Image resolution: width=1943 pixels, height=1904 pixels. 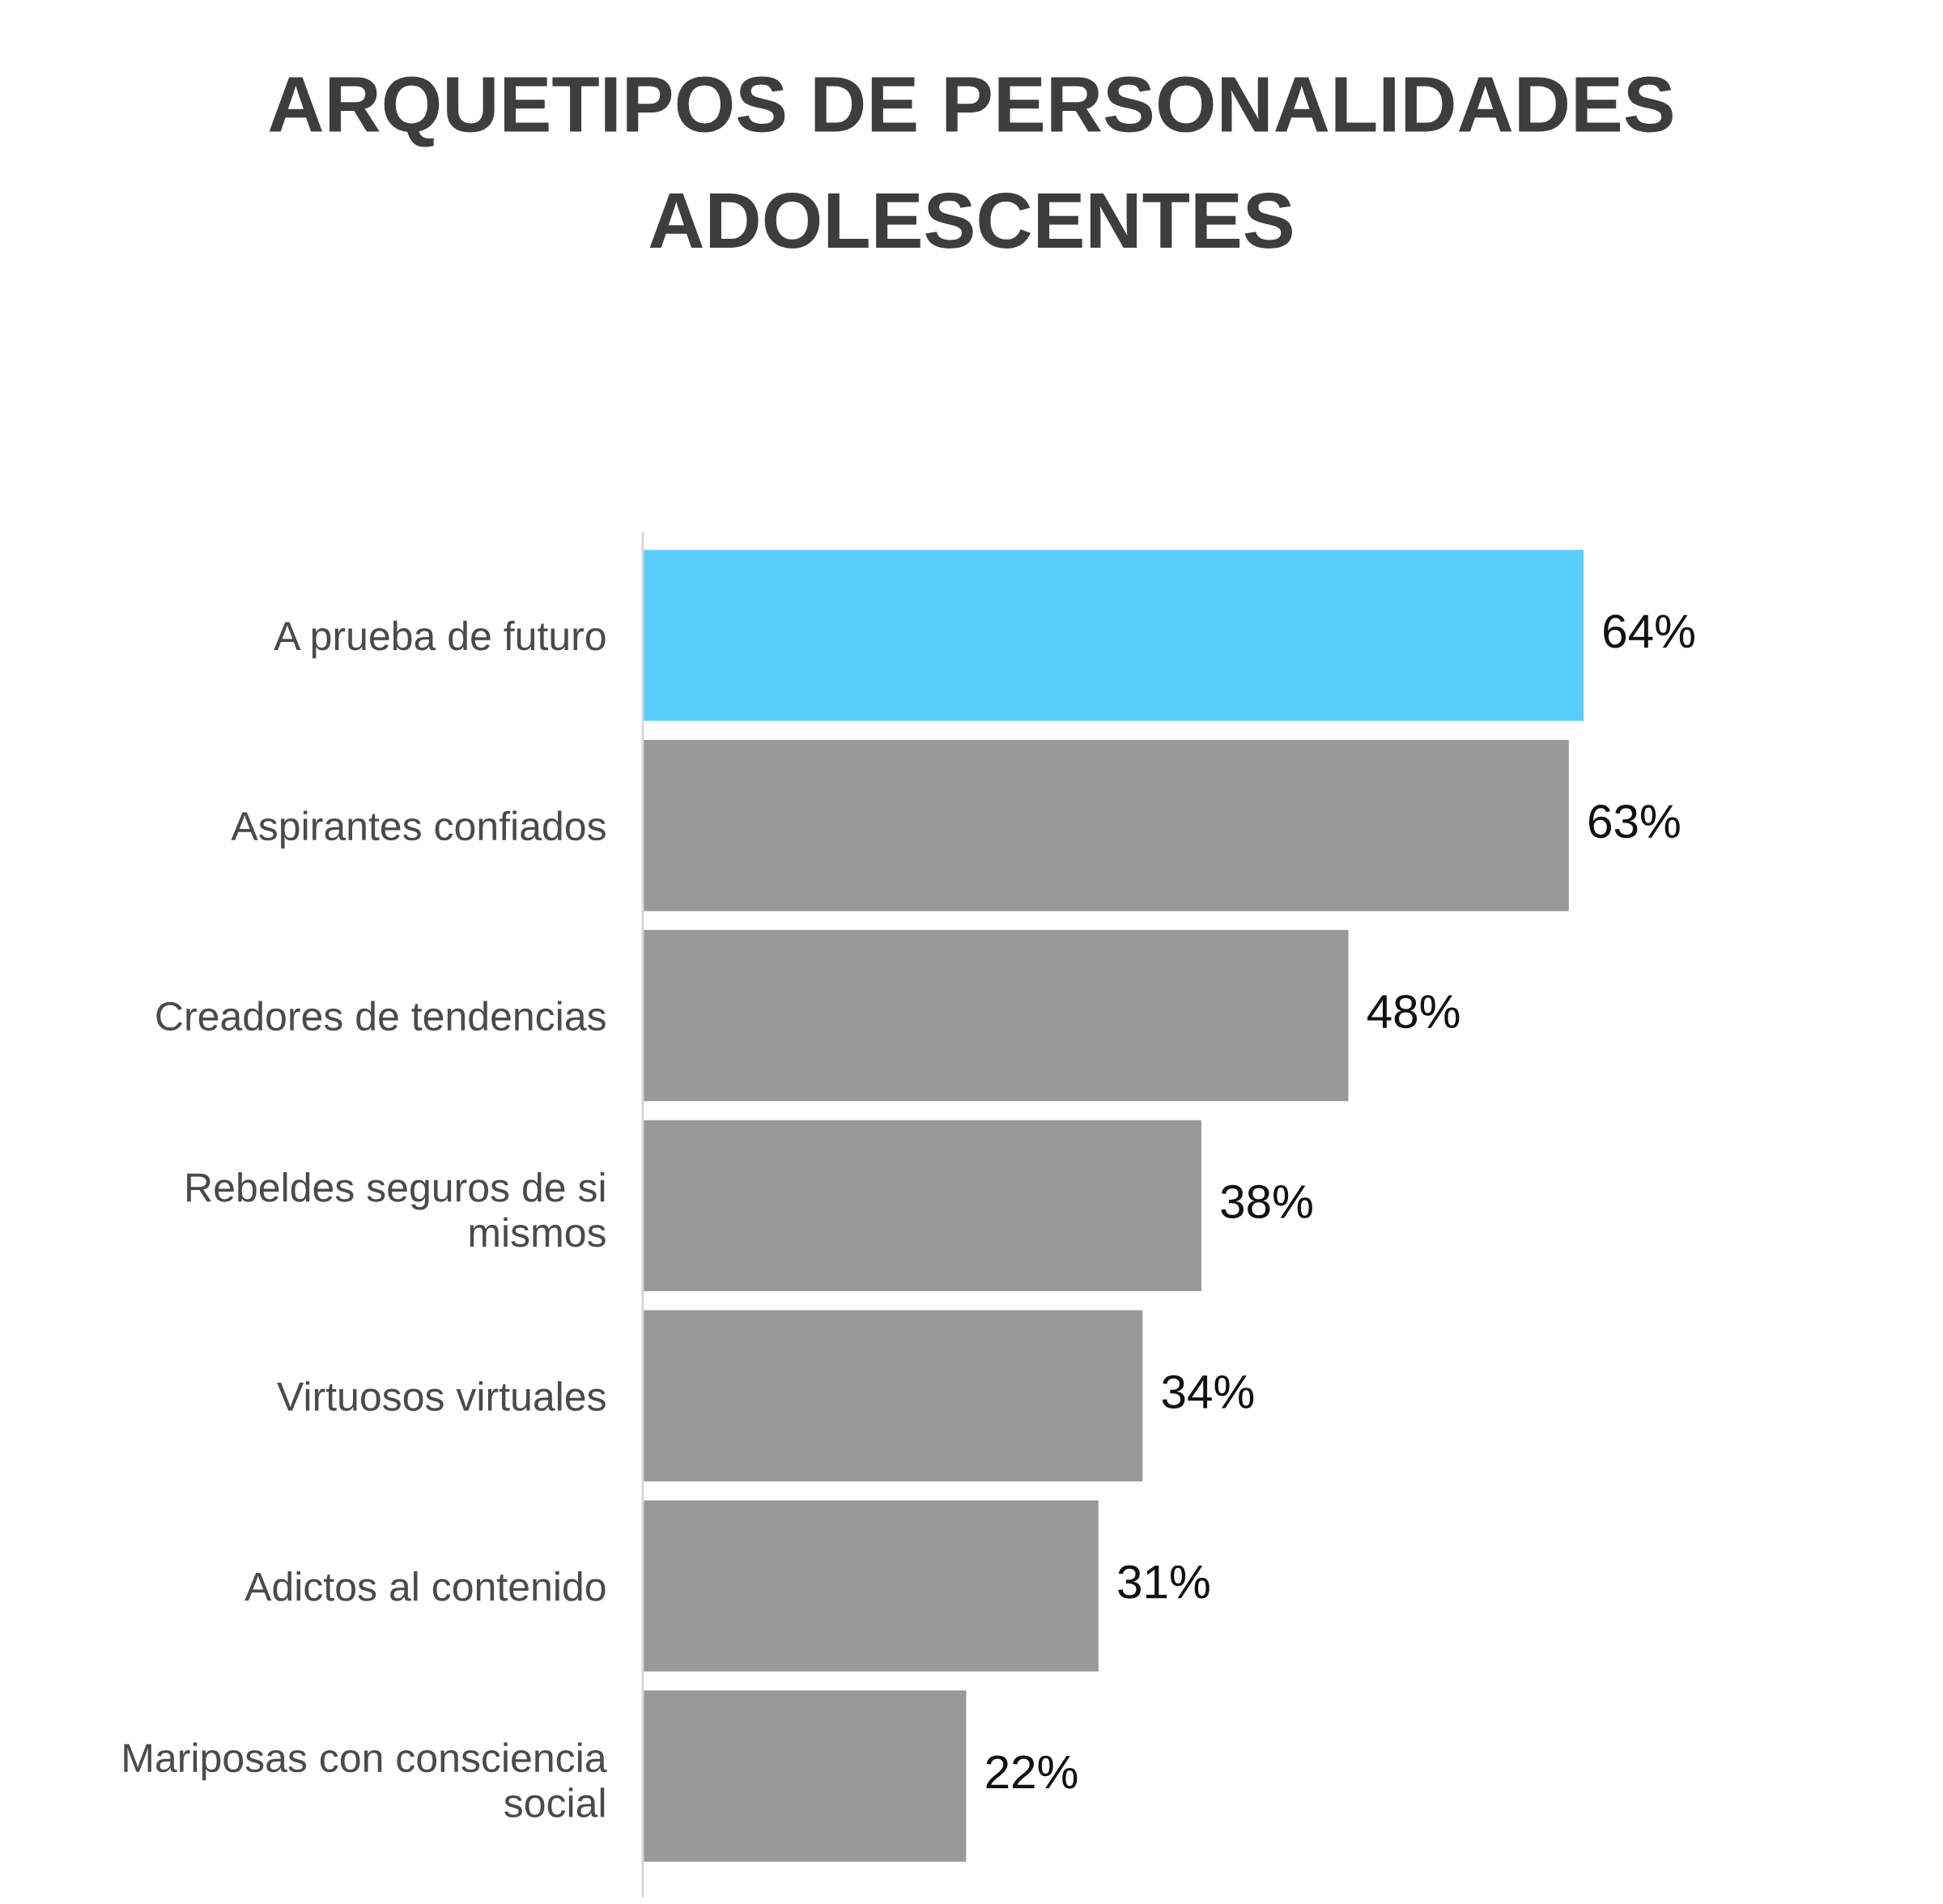 What do you see at coordinates (1634, 822) in the screenshot?
I see `data-label: 63%` at bounding box center [1634, 822].